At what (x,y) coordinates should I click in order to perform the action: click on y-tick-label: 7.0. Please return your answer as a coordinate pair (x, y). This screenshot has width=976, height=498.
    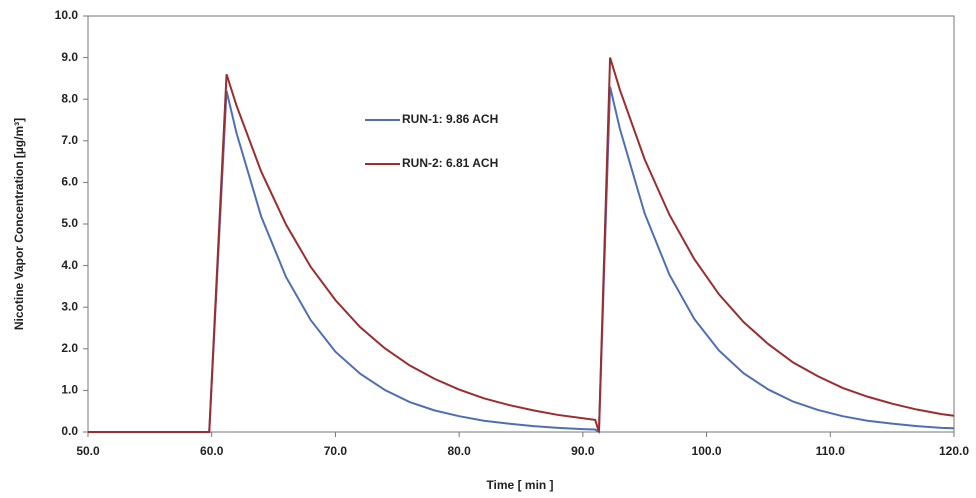
    Looking at the image, I should click on (69, 140).